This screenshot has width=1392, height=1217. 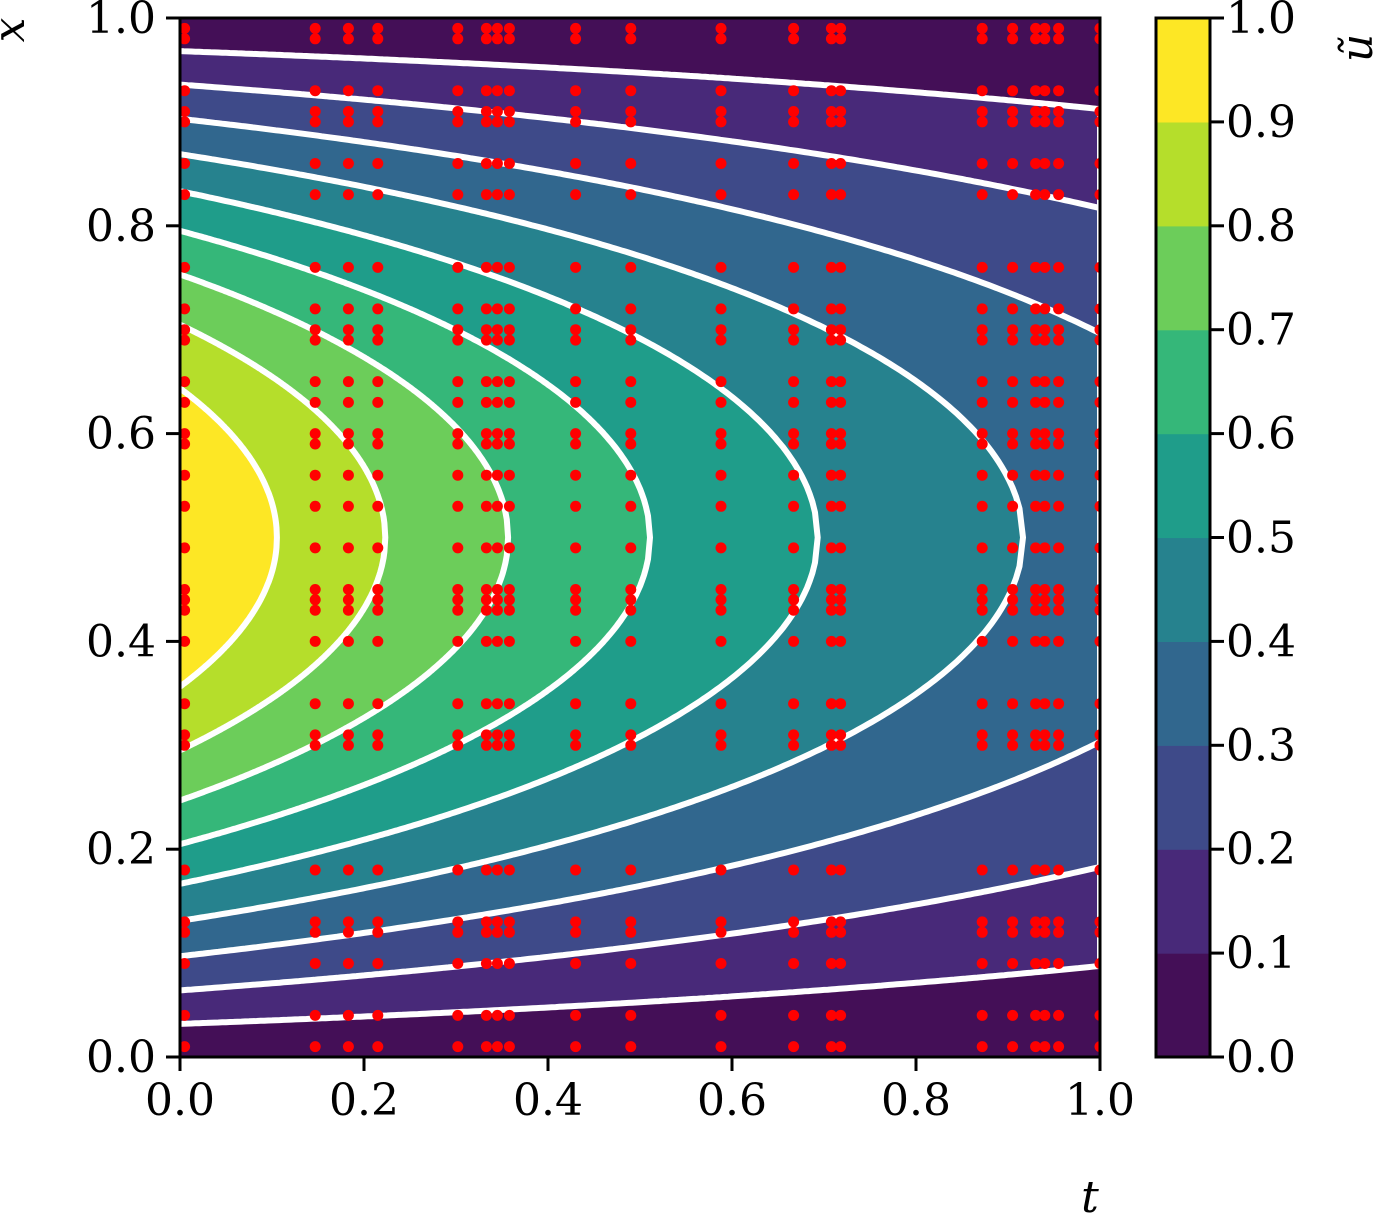 I want to click on colorbar-tick-label: 0.1, so click(x=1261, y=953).